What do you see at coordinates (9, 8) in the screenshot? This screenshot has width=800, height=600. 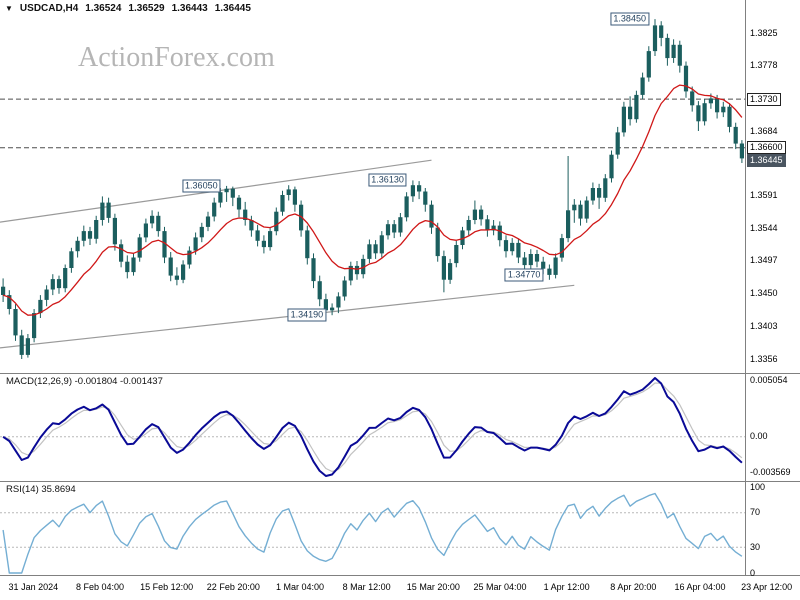 I see `chart-marker-icon: ▼` at bounding box center [9, 8].